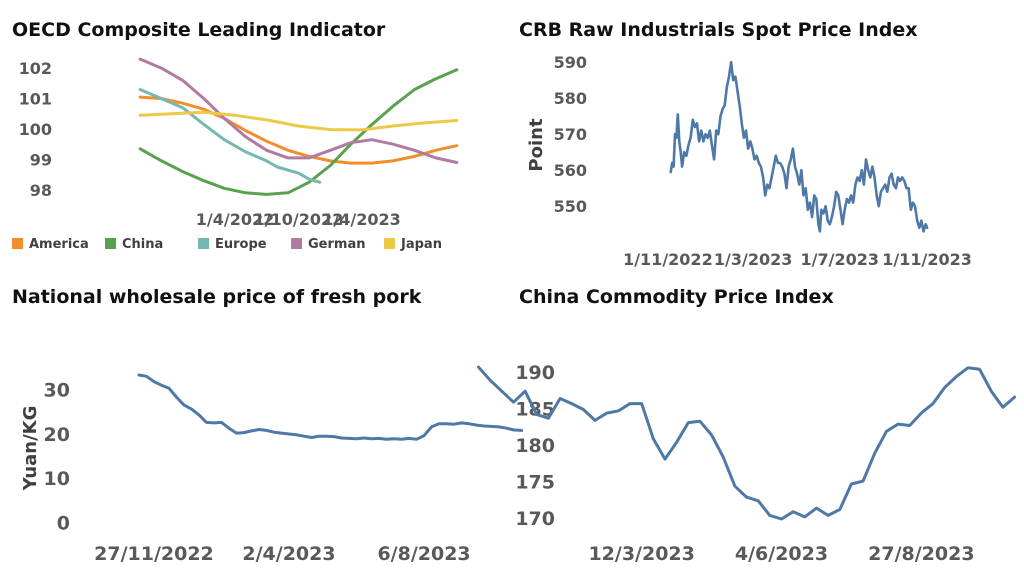  I want to click on x-tick-label: 1/3/2023, so click(753, 259).